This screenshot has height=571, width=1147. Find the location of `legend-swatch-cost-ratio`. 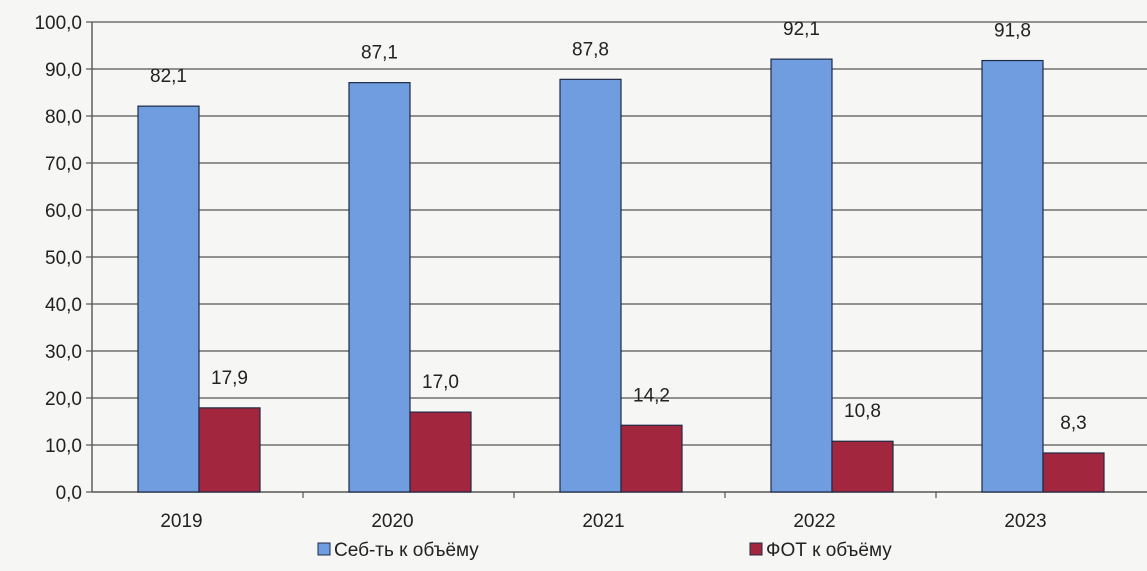

legend-swatch-cost-ratio is located at coordinates (324, 549).